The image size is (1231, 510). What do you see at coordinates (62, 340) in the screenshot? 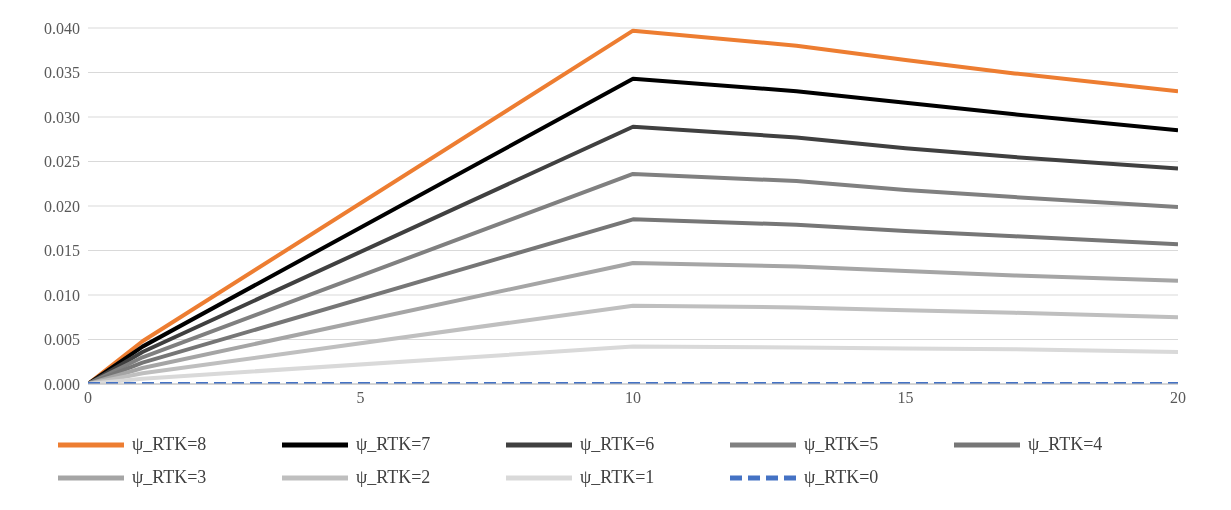
I see `y-tick-label: 0.005` at bounding box center [62, 340].